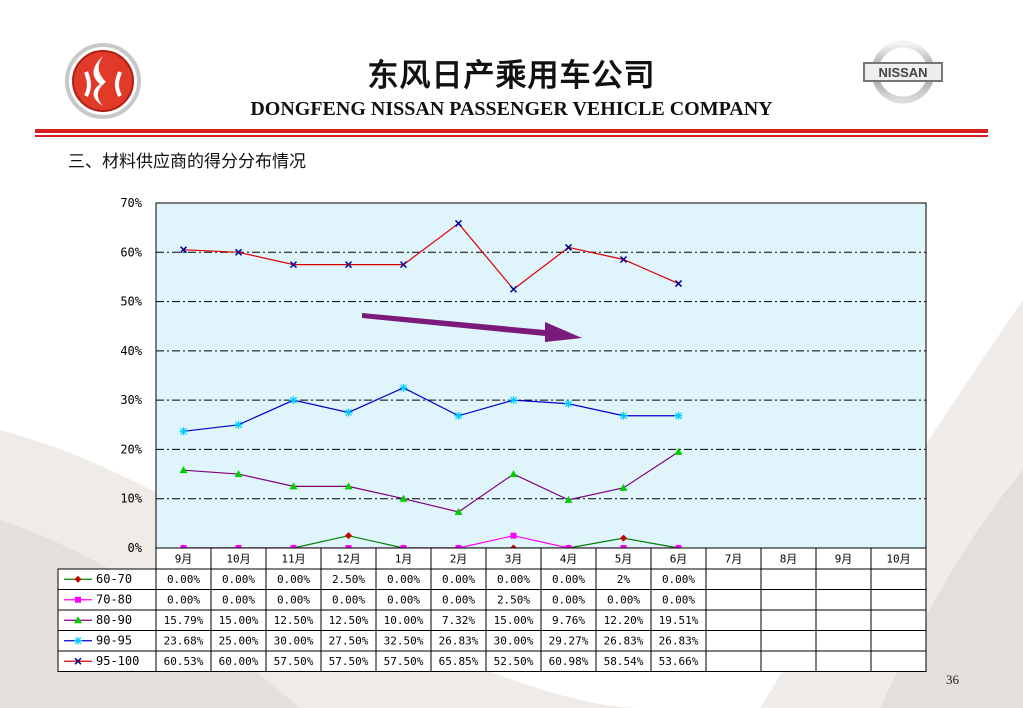 The width and height of the screenshot is (1023, 708). What do you see at coordinates (514, 661) in the screenshot?
I see `data-label: 52.50%` at bounding box center [514, 661].